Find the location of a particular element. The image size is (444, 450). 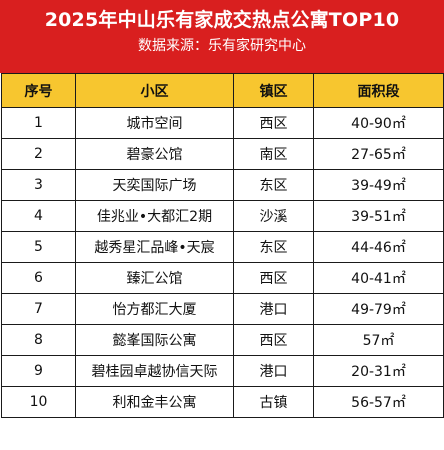

community-cell: 利和金丰公寓 is located at coordinates (154, 402).